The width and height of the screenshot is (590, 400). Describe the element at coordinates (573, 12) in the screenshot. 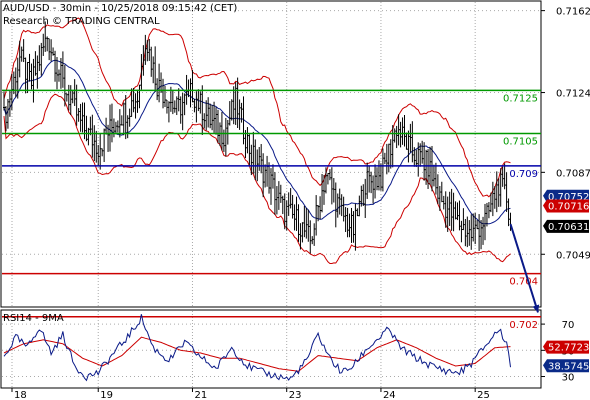

I see `price-tick-label: 0.7162` at that location.